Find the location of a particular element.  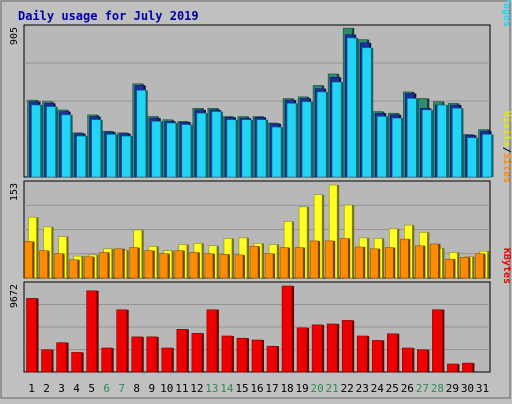

x-tick-label: 29 is located at coordinates (452, 388).